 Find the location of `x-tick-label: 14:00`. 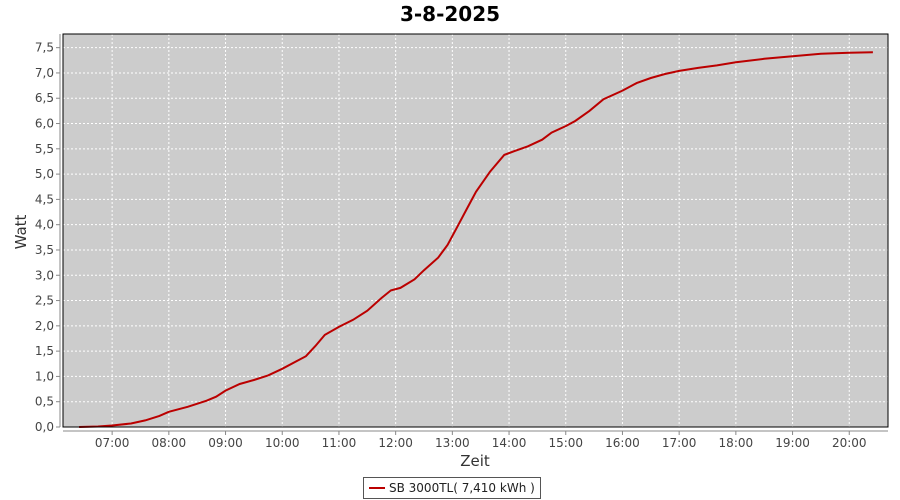

x-tick-label: 14:00 is located at coordinates (509, 443).